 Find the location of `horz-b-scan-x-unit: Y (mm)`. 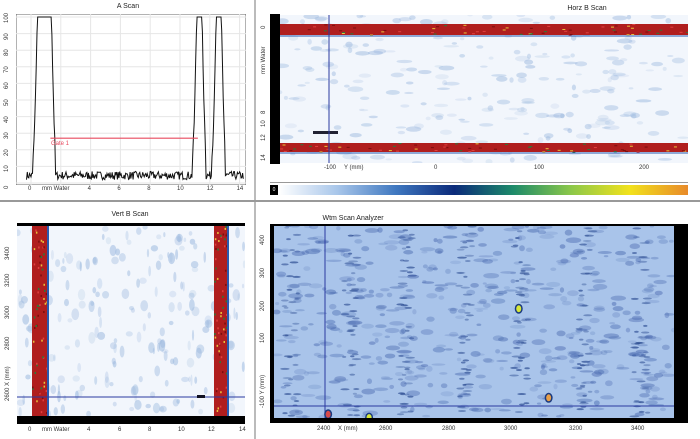

horz-b-scan-x-unit: Y (mm) is located at coordinates (354, 168).